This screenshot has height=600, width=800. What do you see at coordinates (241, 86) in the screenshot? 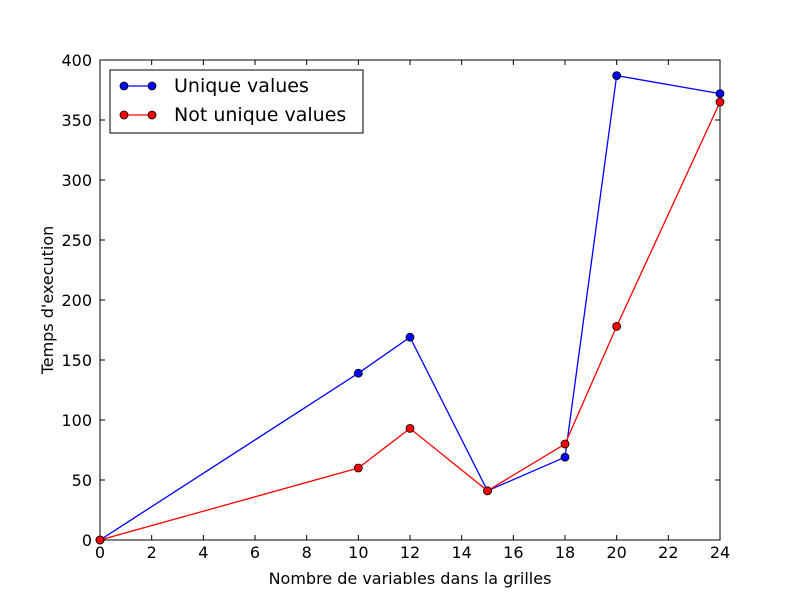
I see `legend-label-0: Unique values` at bounding box center [241, 86].